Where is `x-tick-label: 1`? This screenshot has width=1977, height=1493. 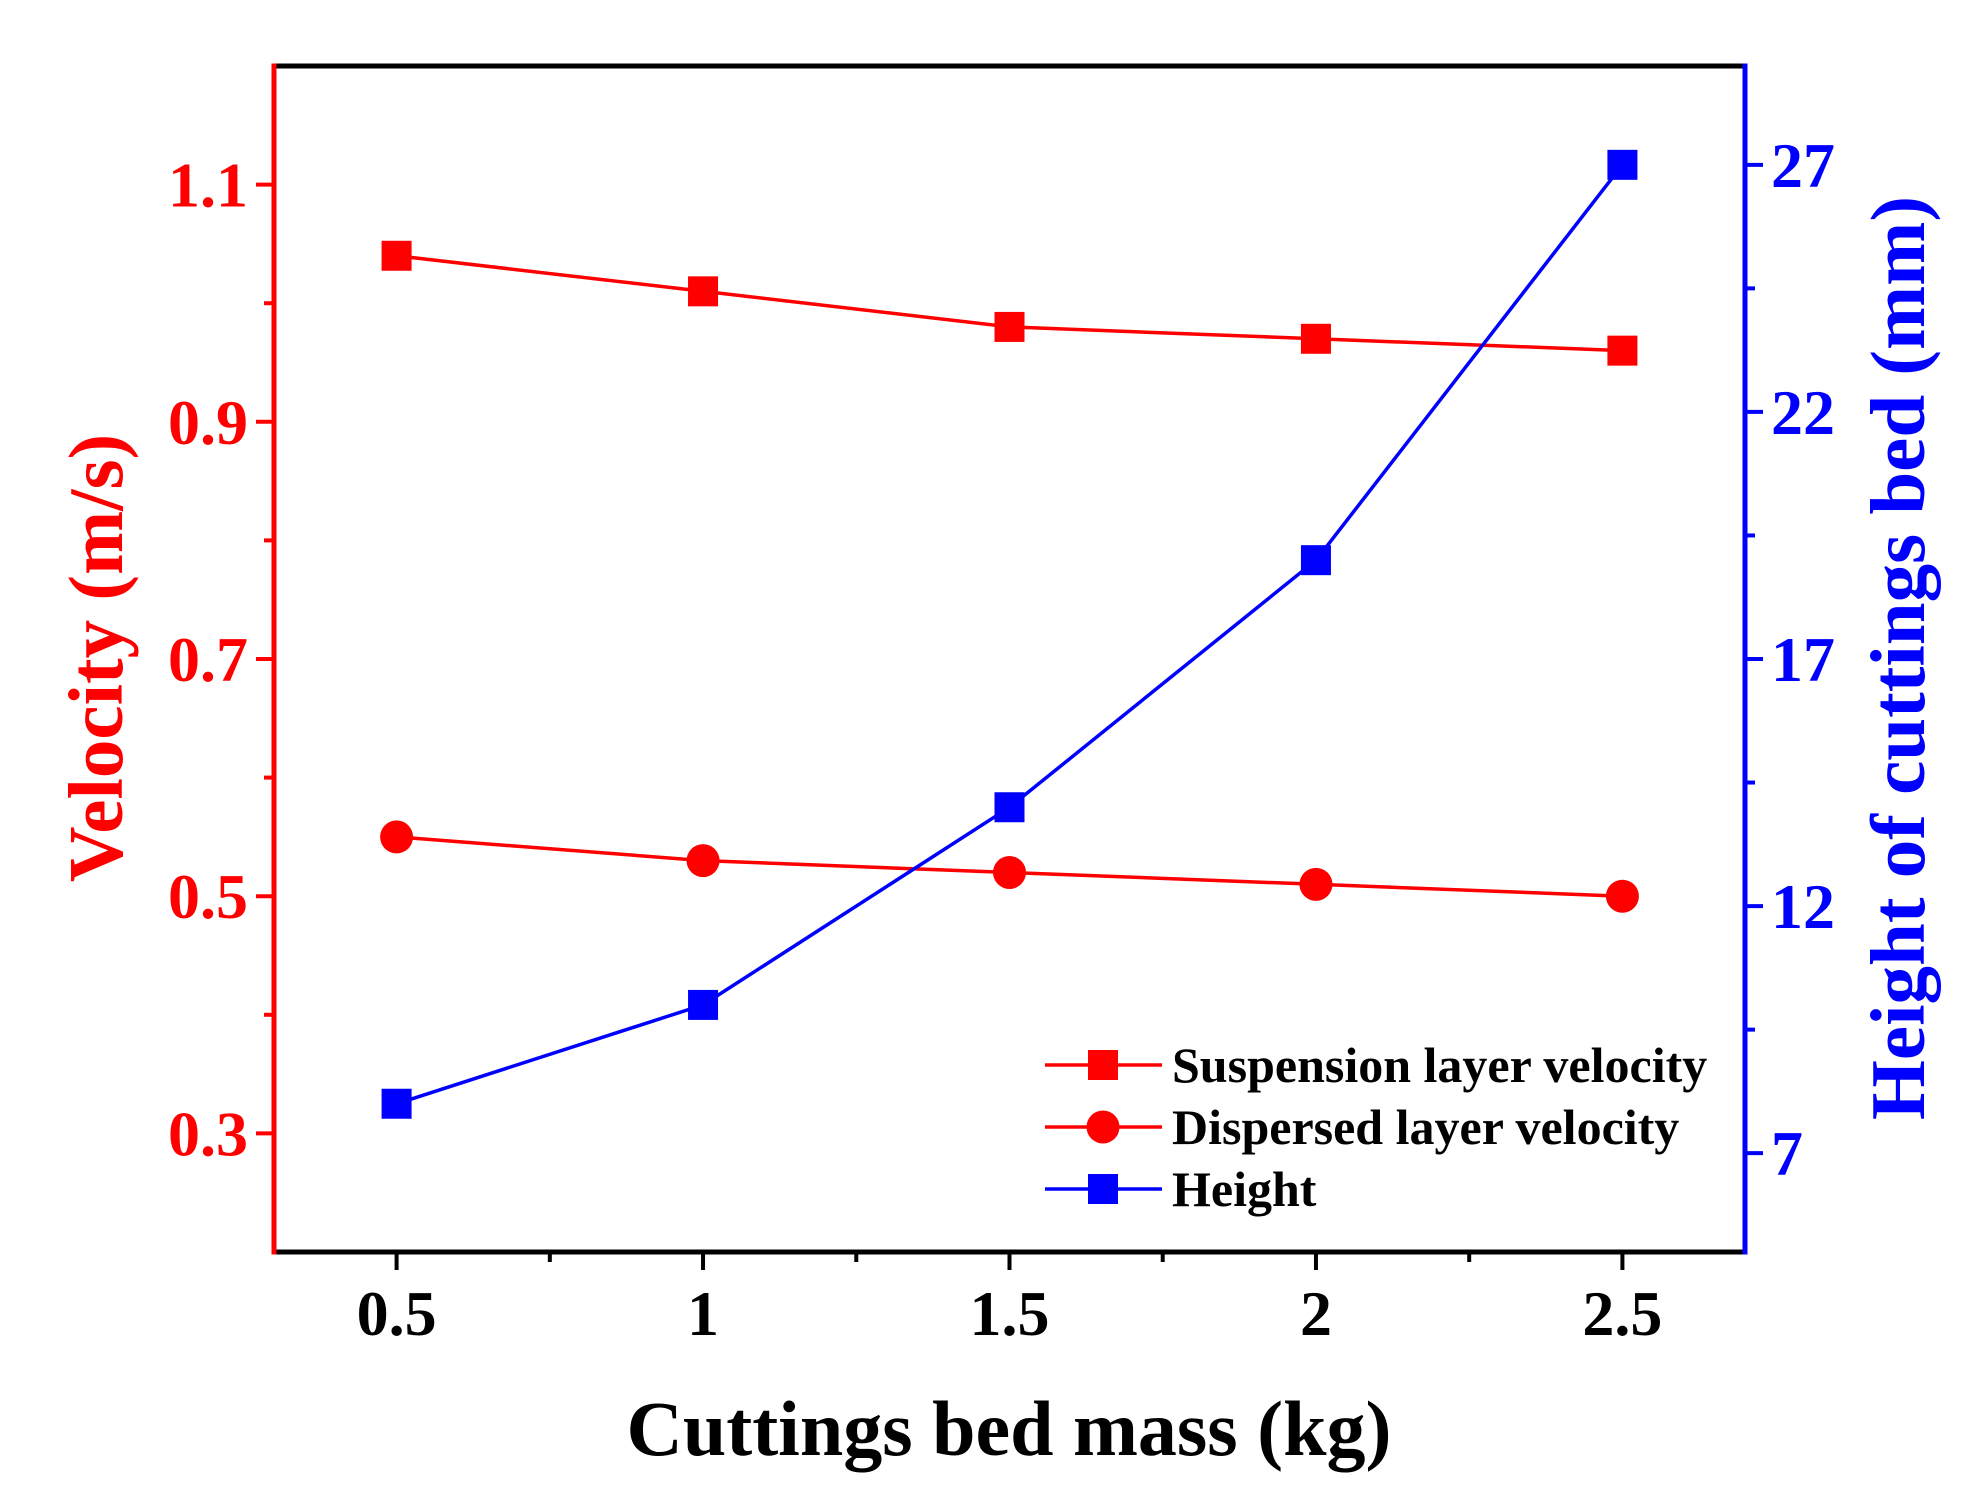
x-tick-label: 1 is located at coordinates (703, 1313).